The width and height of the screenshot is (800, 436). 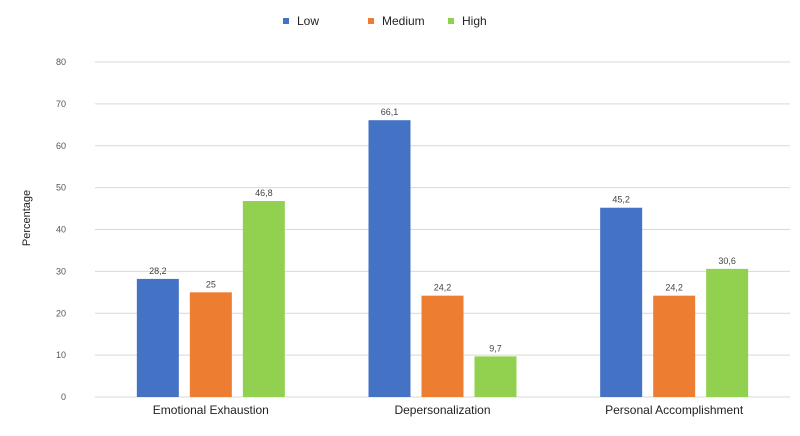 What do you see at coordinates (621, 200) in the screenshot?
I see `data-label: 45,2` at bounding box center [621, 200].